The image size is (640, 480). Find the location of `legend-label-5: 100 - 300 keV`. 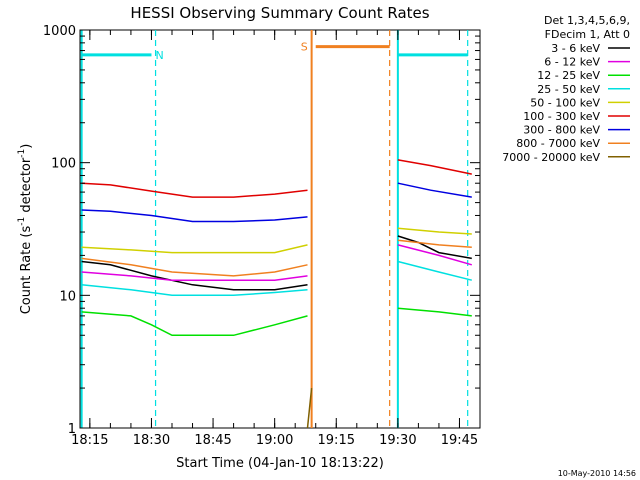

legend-label-5: 100 - 300 keV is located at coordinates (561, 116).